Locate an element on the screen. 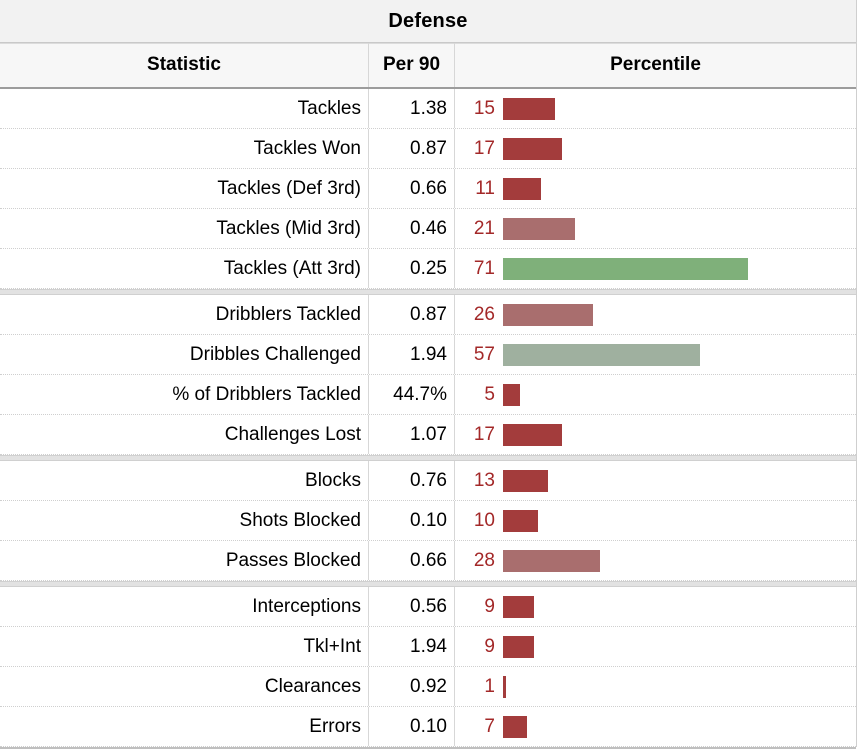  percentile-value: 15 is located at coordinates (484, 108).